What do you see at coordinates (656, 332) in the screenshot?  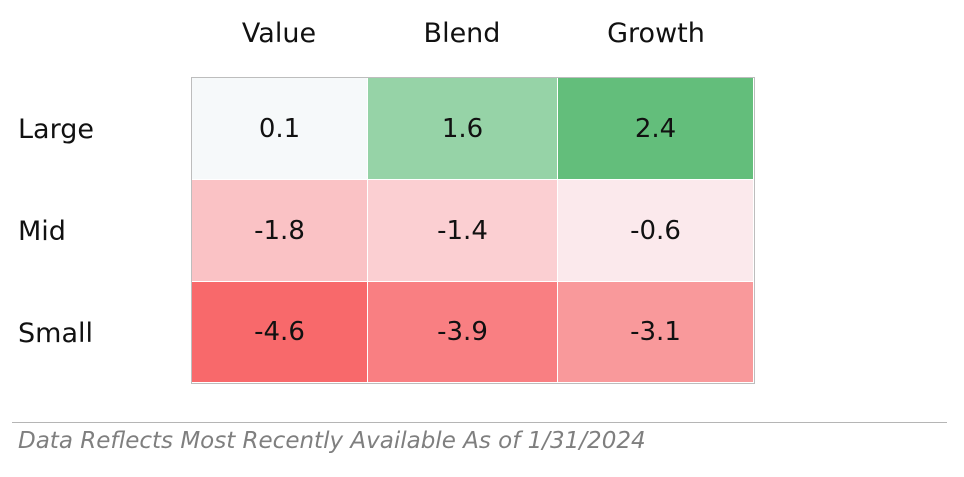 I see `heatmap-cell-small-growth: -3.1` at bounding box center [656, 332].